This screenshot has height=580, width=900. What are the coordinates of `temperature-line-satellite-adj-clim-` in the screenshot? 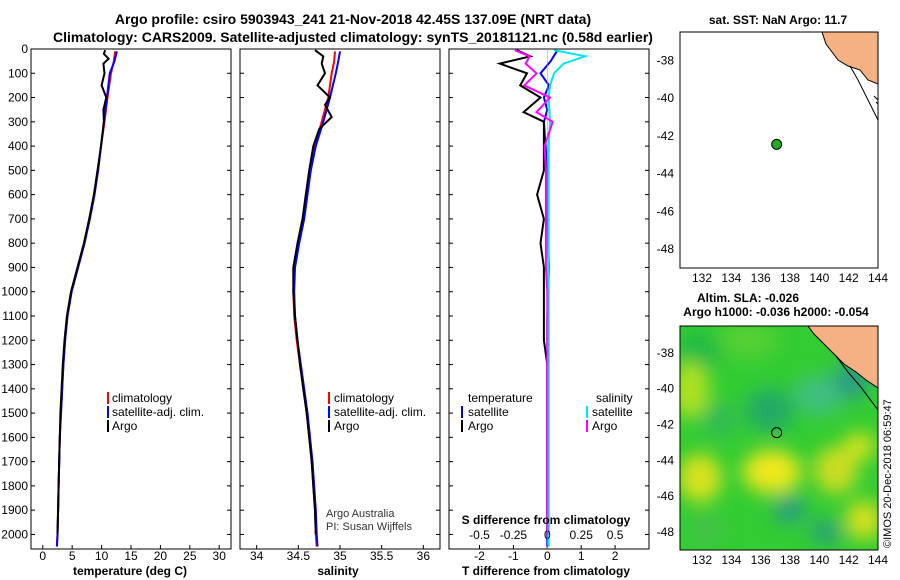 It's located at (86, 299).